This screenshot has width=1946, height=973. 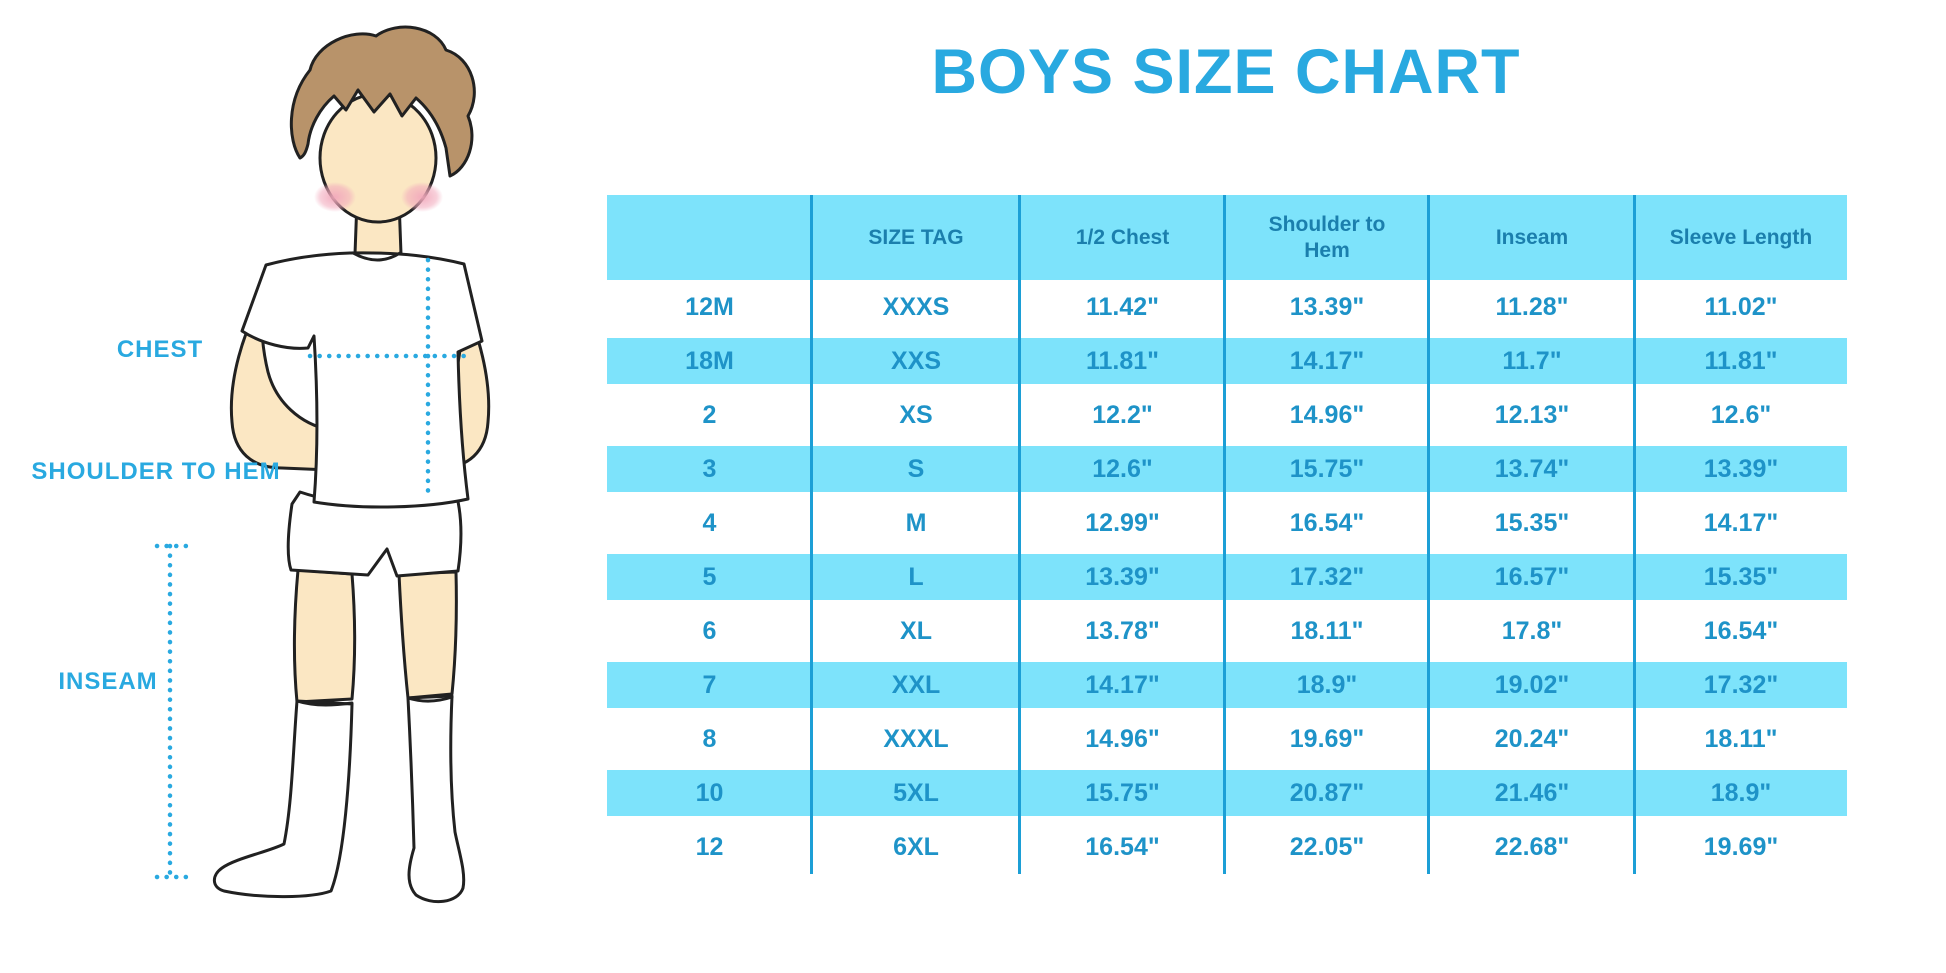 What do you see at coordinates (709, 846) in the screenshot?
I see `table-cell: 12` at bounding box center [709, 846].